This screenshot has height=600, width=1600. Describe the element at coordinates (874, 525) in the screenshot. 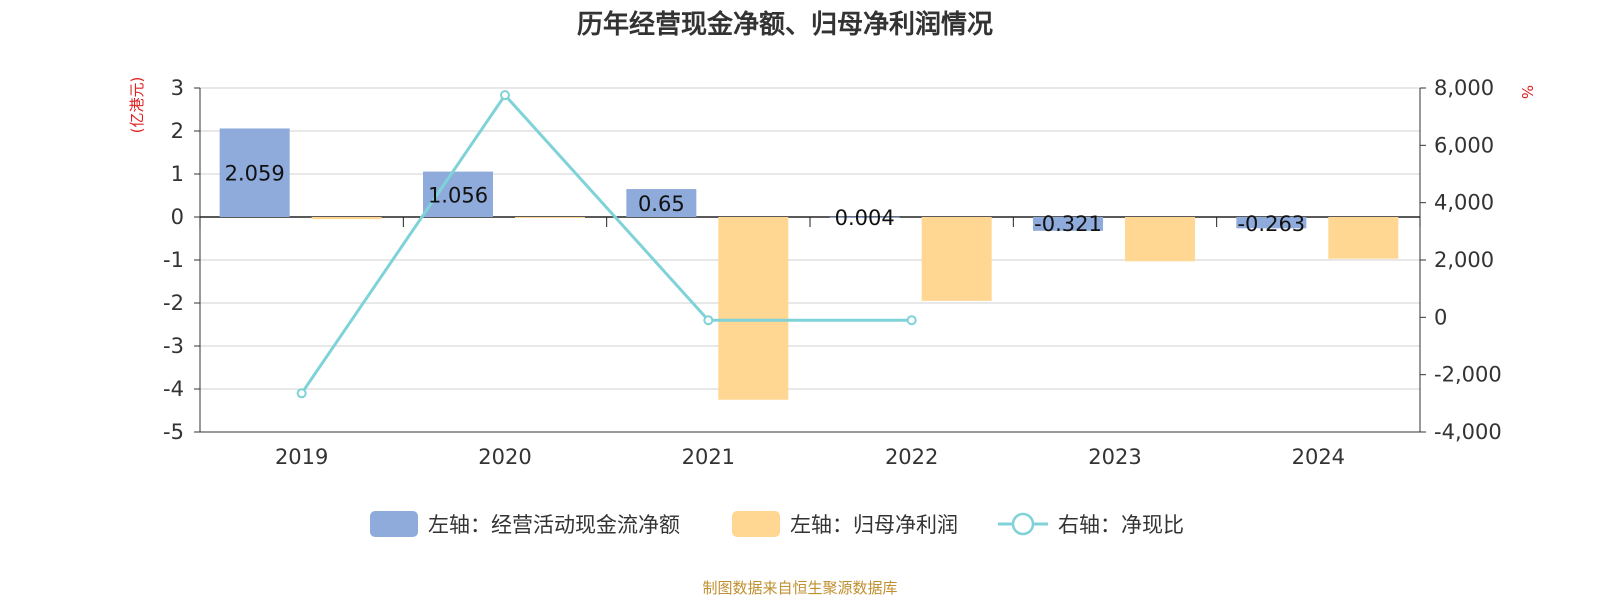

I see `legend-label-net-profit: 左轴：归母净利润` at that location.